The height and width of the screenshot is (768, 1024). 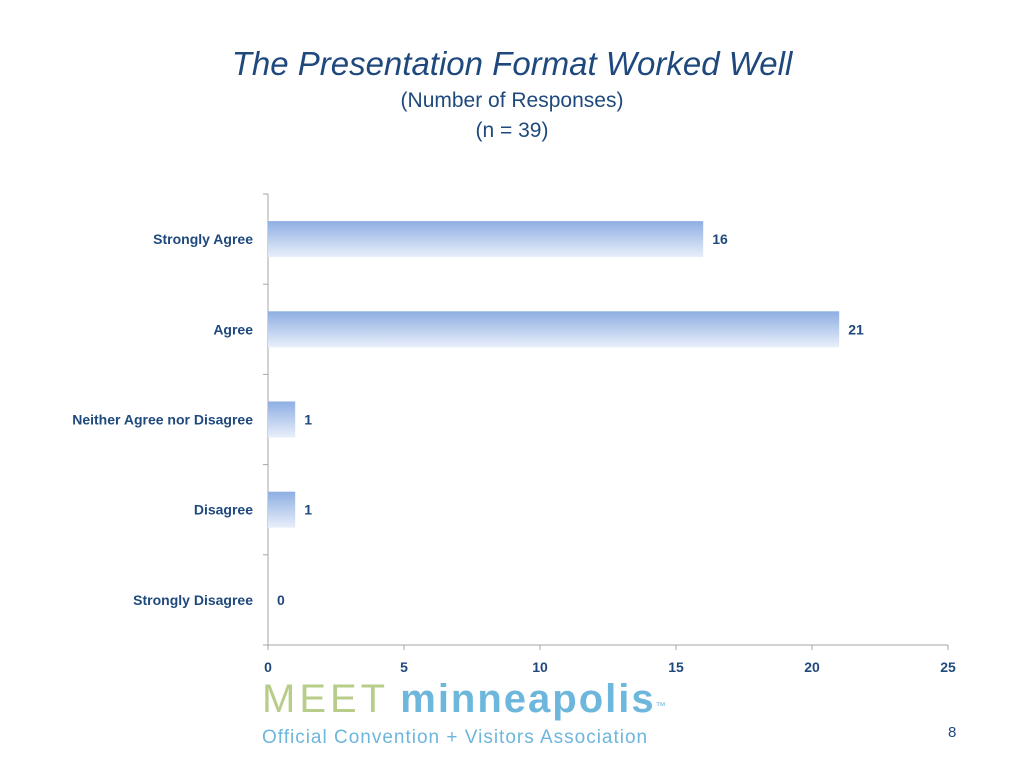 What do you see at coordinates (720, 239) in the screenshot?
I see `data-label: 16` at bounding box center [720, 239].